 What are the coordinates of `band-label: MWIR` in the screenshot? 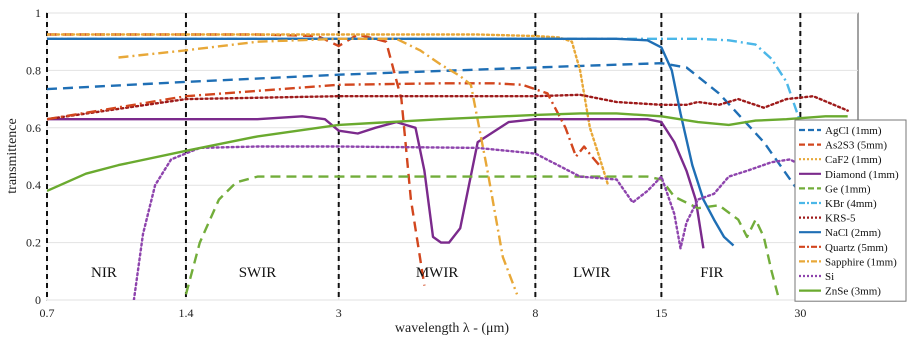 It's located at (437, 273).